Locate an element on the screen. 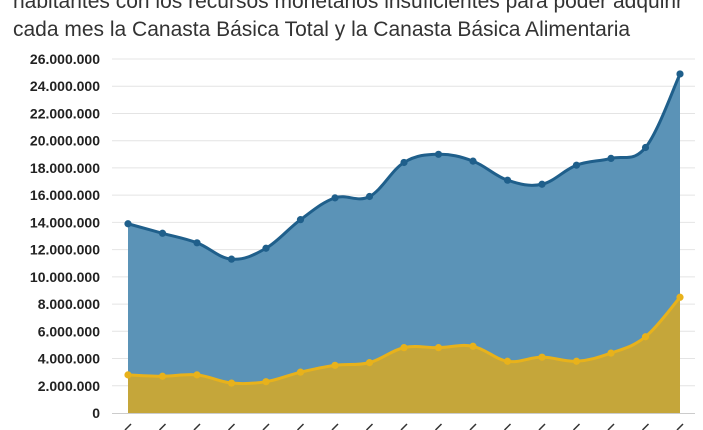 This screenshot has width=703, height=430. y-tick-label: 8.000.000 is located at coordinates (69, 304).